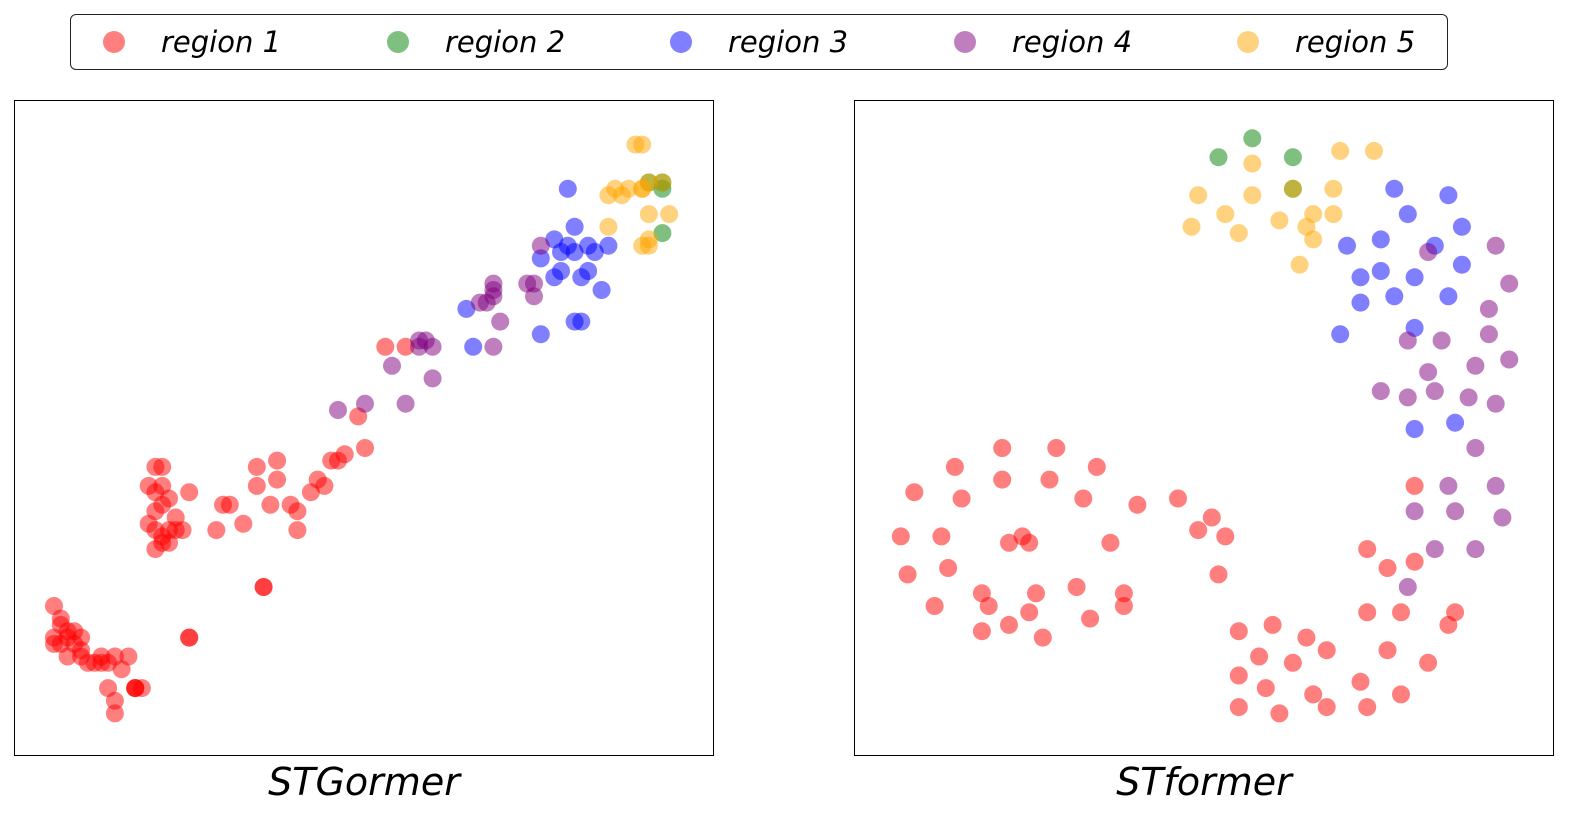 This screenshot has width=1593, height=830. I want to click on legend-item-region-5: region 5, so click(1326, 42).